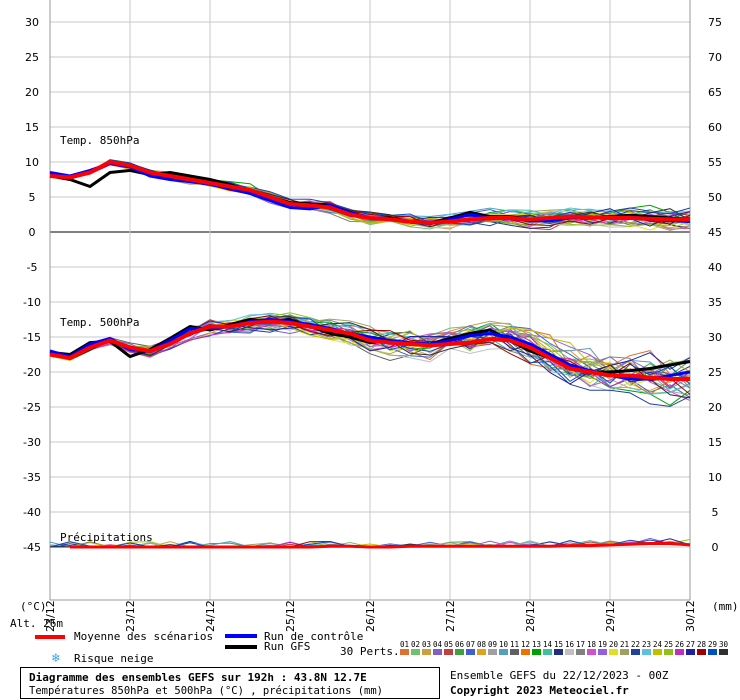 Image resolution: width=740 pixels, height=700 pixels. What do you see at coordinates (715, 232) in the screenshot?
I see `right-tick-label: 45` at bounding box center [715, 232].